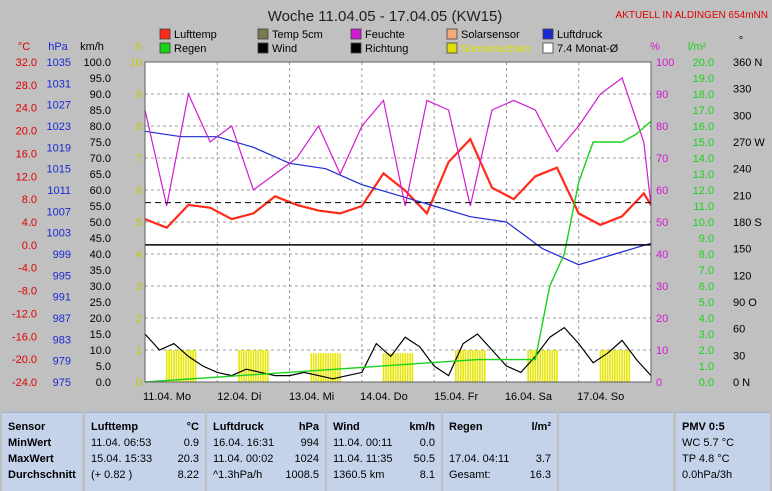  What do you see at coordinates (190, 49) in the screenshot?
I see `legend-label: Regen` at bounding box center [190, 49].